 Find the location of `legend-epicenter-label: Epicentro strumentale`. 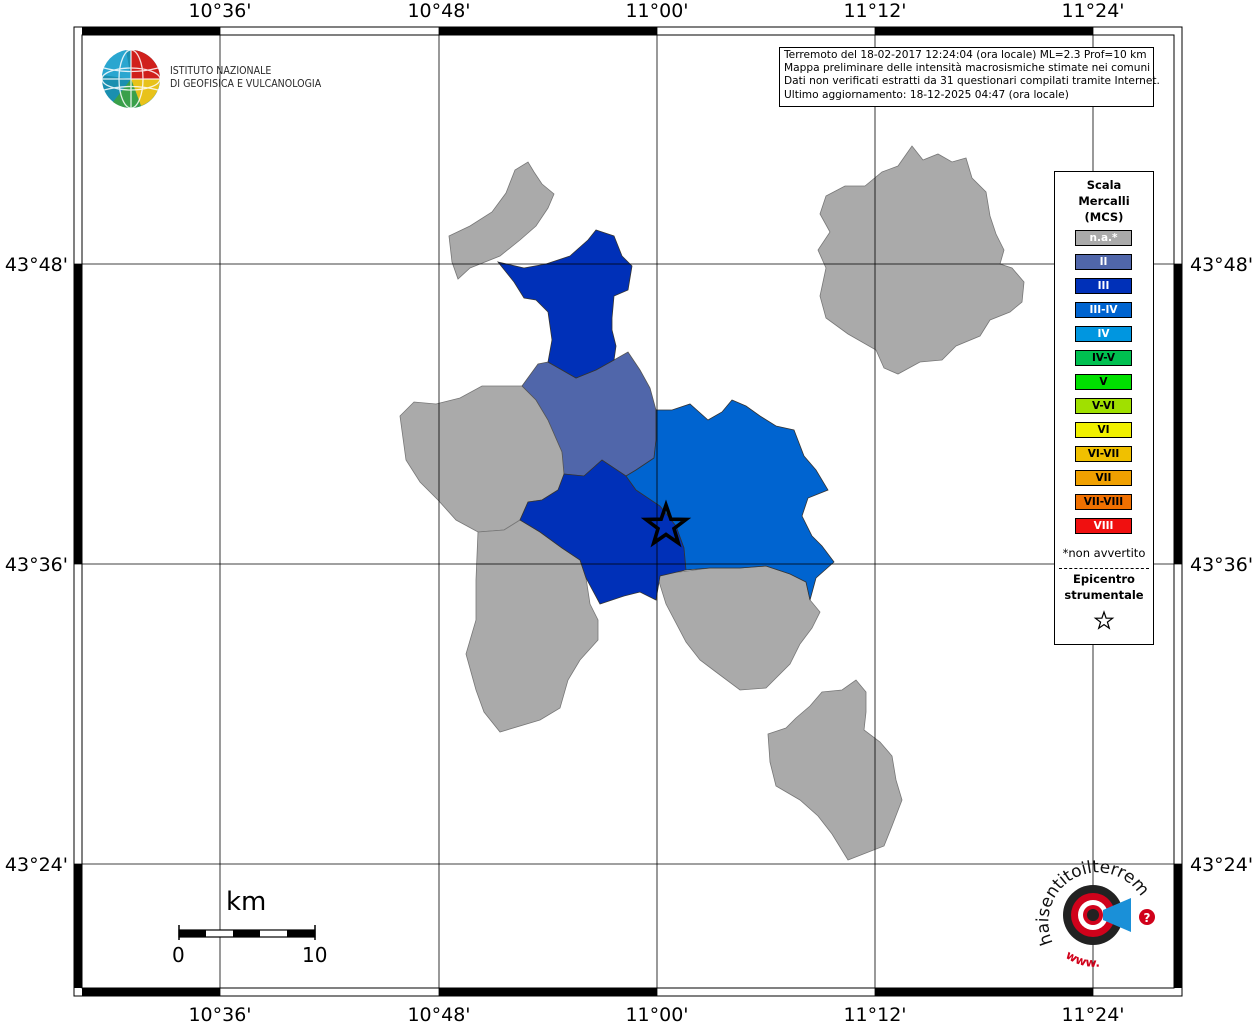

legend-epicenter-label: Epicentro strumentale is located at coordinates (1104, 587).